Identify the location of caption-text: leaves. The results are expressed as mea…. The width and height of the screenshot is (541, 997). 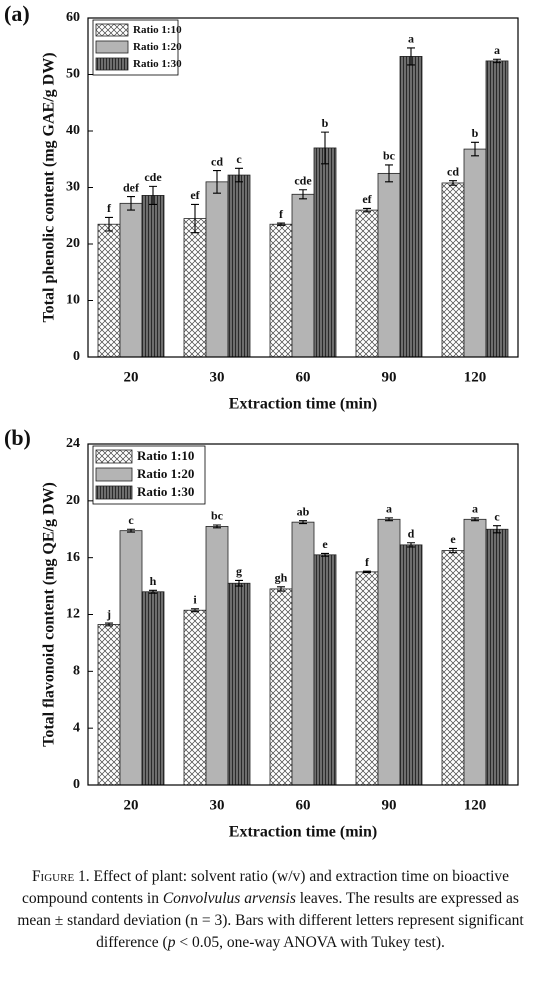
(270, 920).